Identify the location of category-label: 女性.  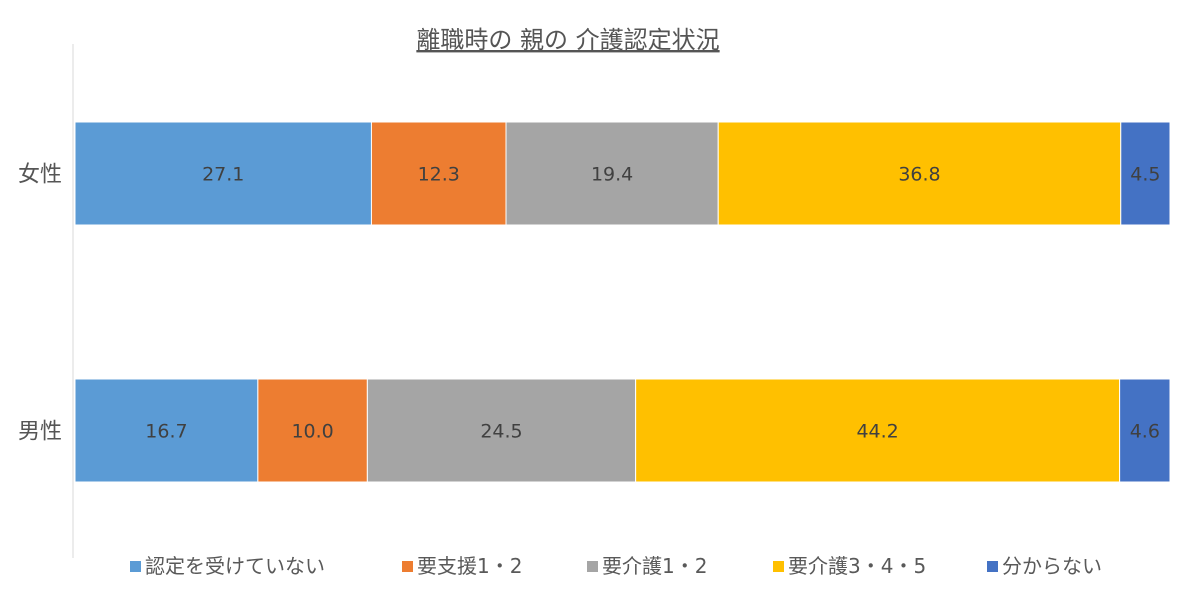
(40, 175).